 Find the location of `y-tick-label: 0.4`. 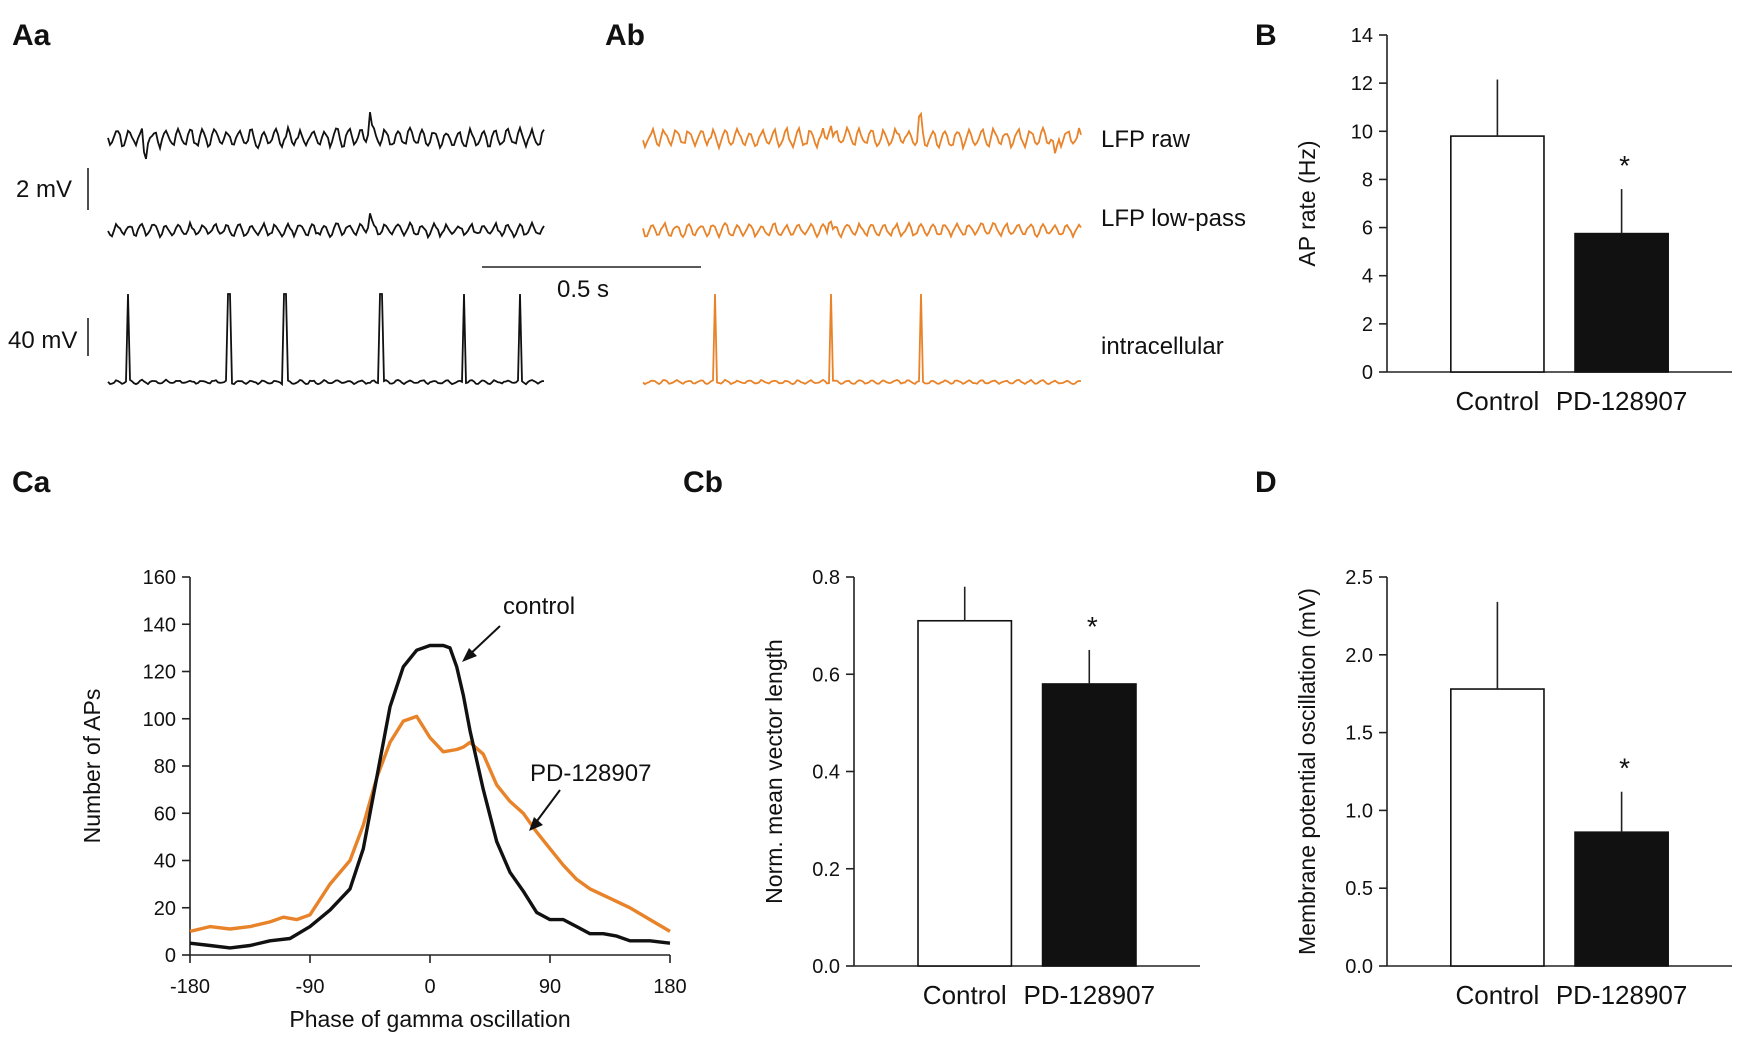

y-tick-label: 0.4 is located at coordinates (826, 773).